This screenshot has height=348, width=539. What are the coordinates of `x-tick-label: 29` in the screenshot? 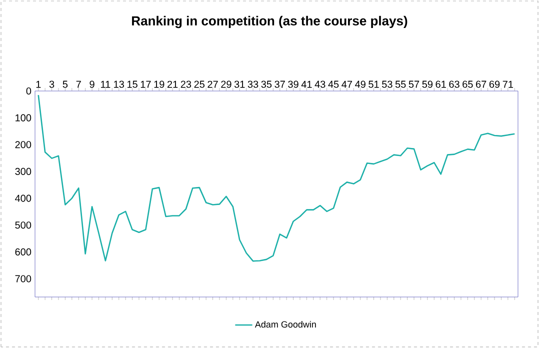 It's located at (226, 84).